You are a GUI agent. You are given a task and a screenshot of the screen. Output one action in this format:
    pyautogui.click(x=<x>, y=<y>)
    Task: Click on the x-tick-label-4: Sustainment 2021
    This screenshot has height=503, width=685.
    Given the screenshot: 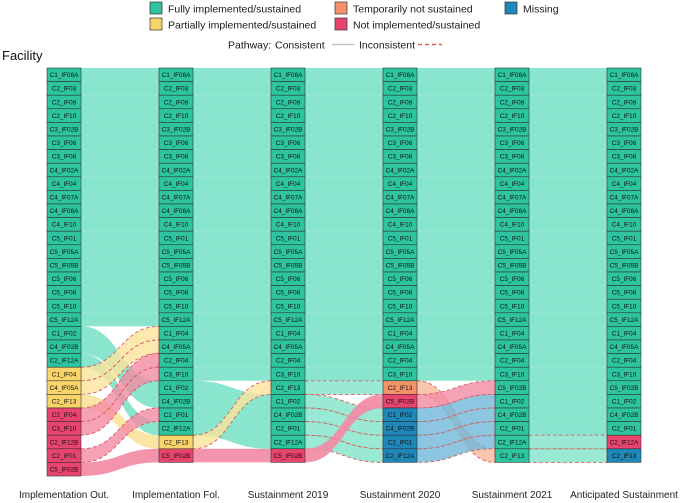 What is the action you would take?
    pyautogui.click(x=512, y=495)
    